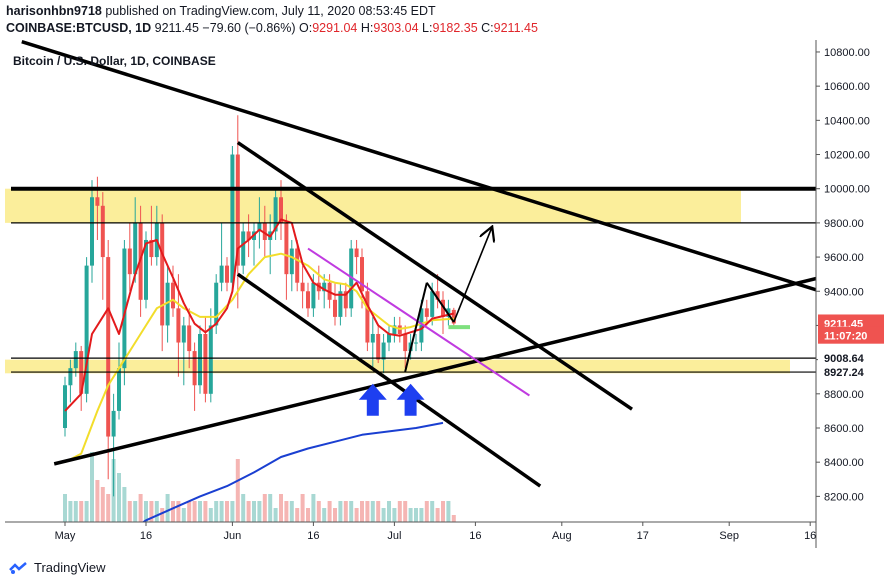 The image size is (891, 586). I want to click on x-tick-label: 16, so click(810, 536).